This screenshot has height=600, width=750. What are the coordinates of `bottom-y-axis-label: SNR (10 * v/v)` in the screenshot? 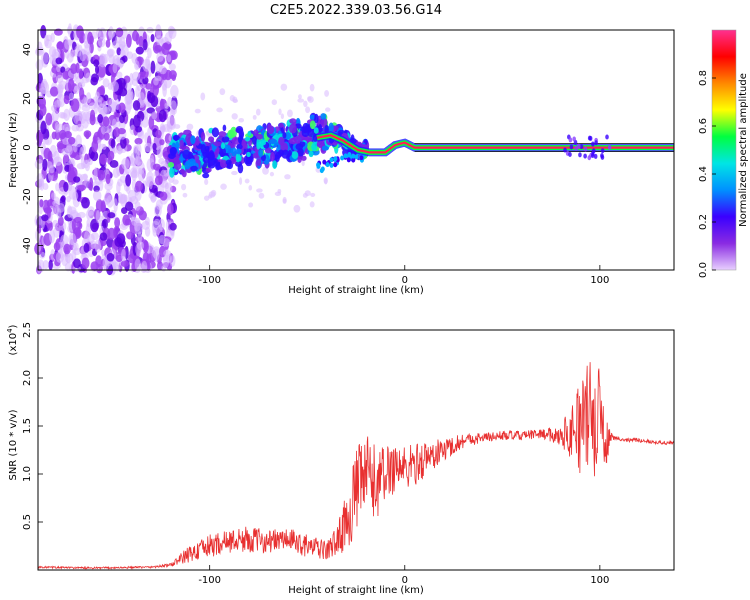 It's located at (13, 444).